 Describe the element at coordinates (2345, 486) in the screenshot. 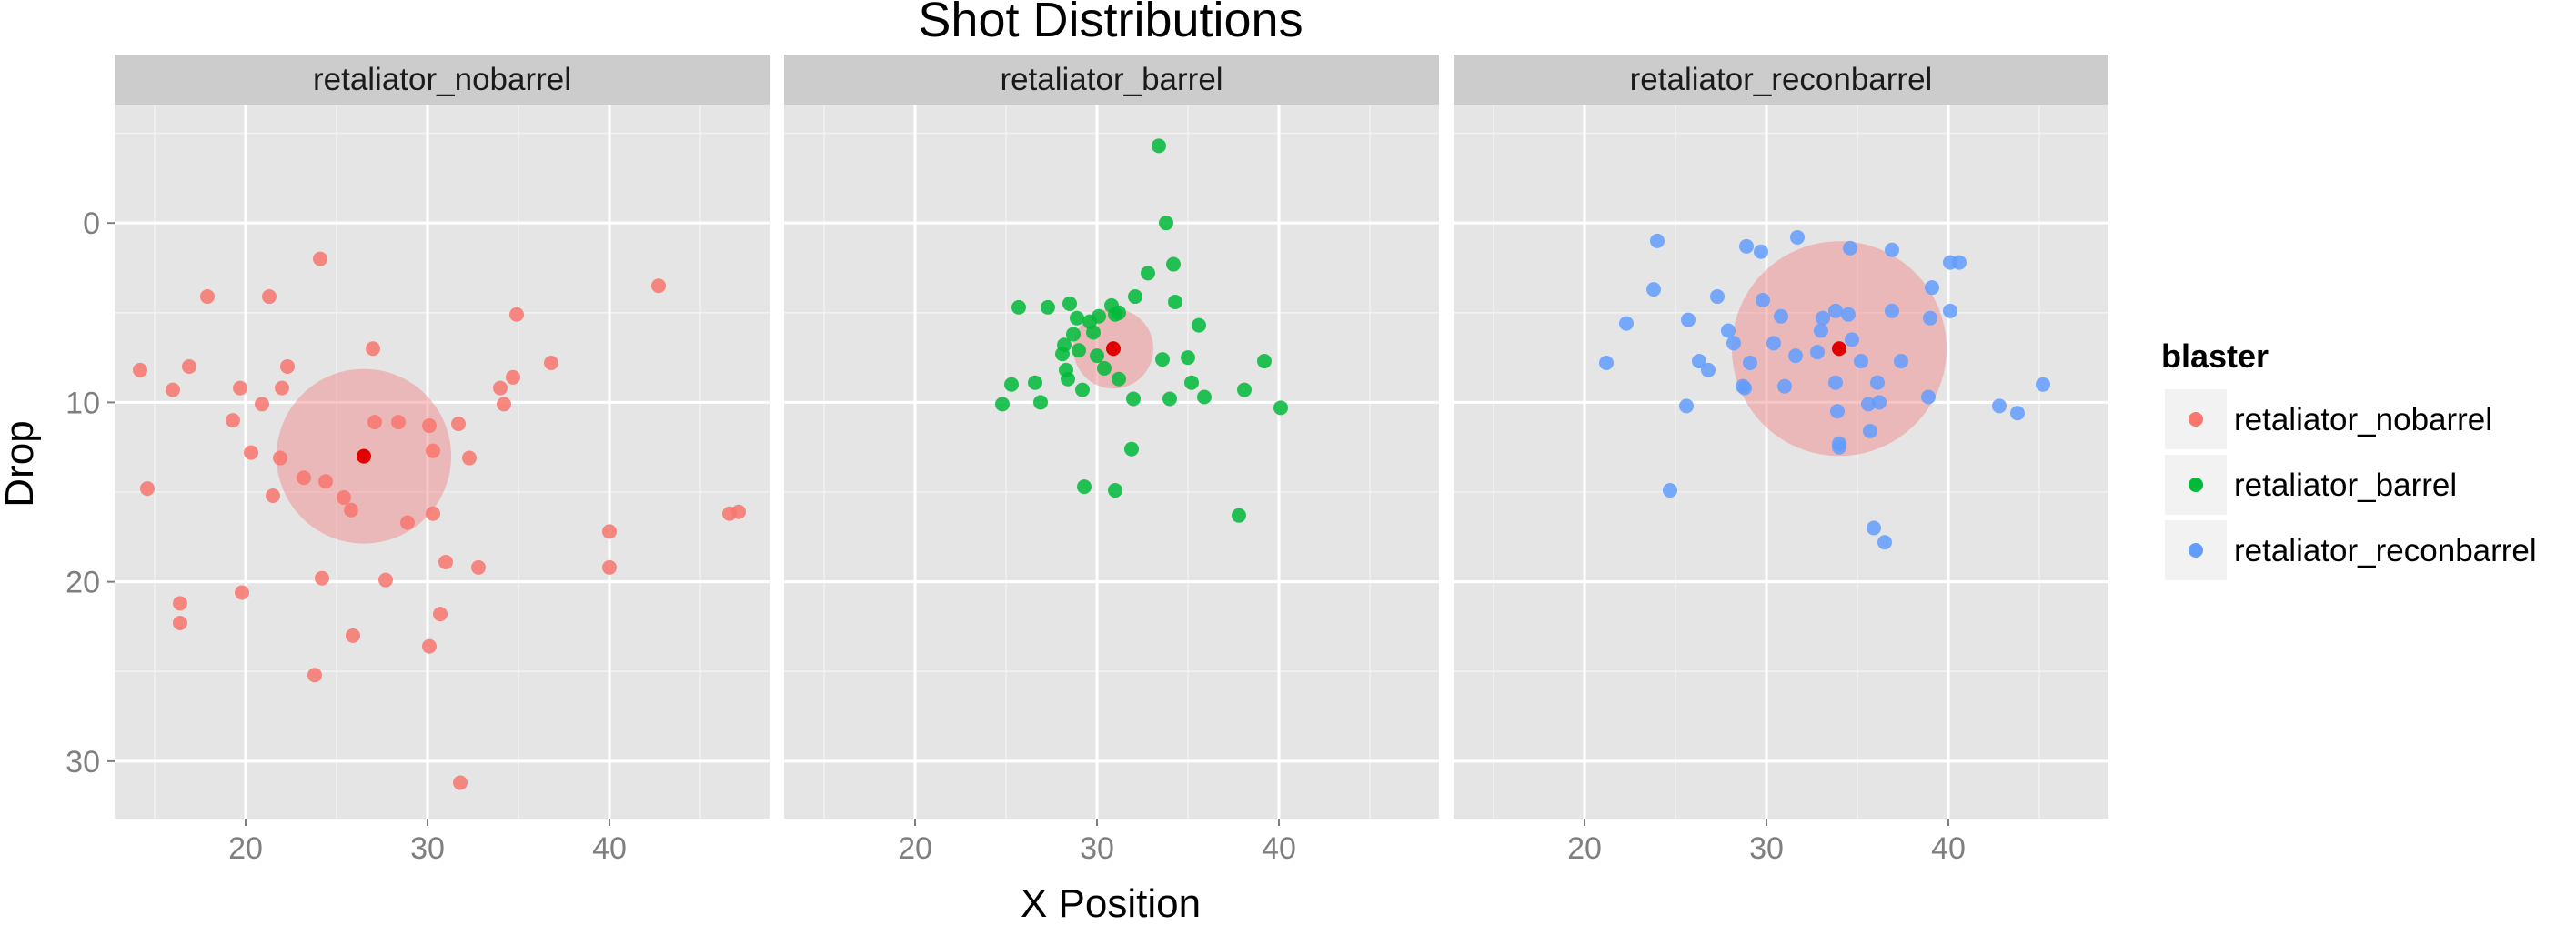

I see `legend-label: retaliator_barrel` at that location.